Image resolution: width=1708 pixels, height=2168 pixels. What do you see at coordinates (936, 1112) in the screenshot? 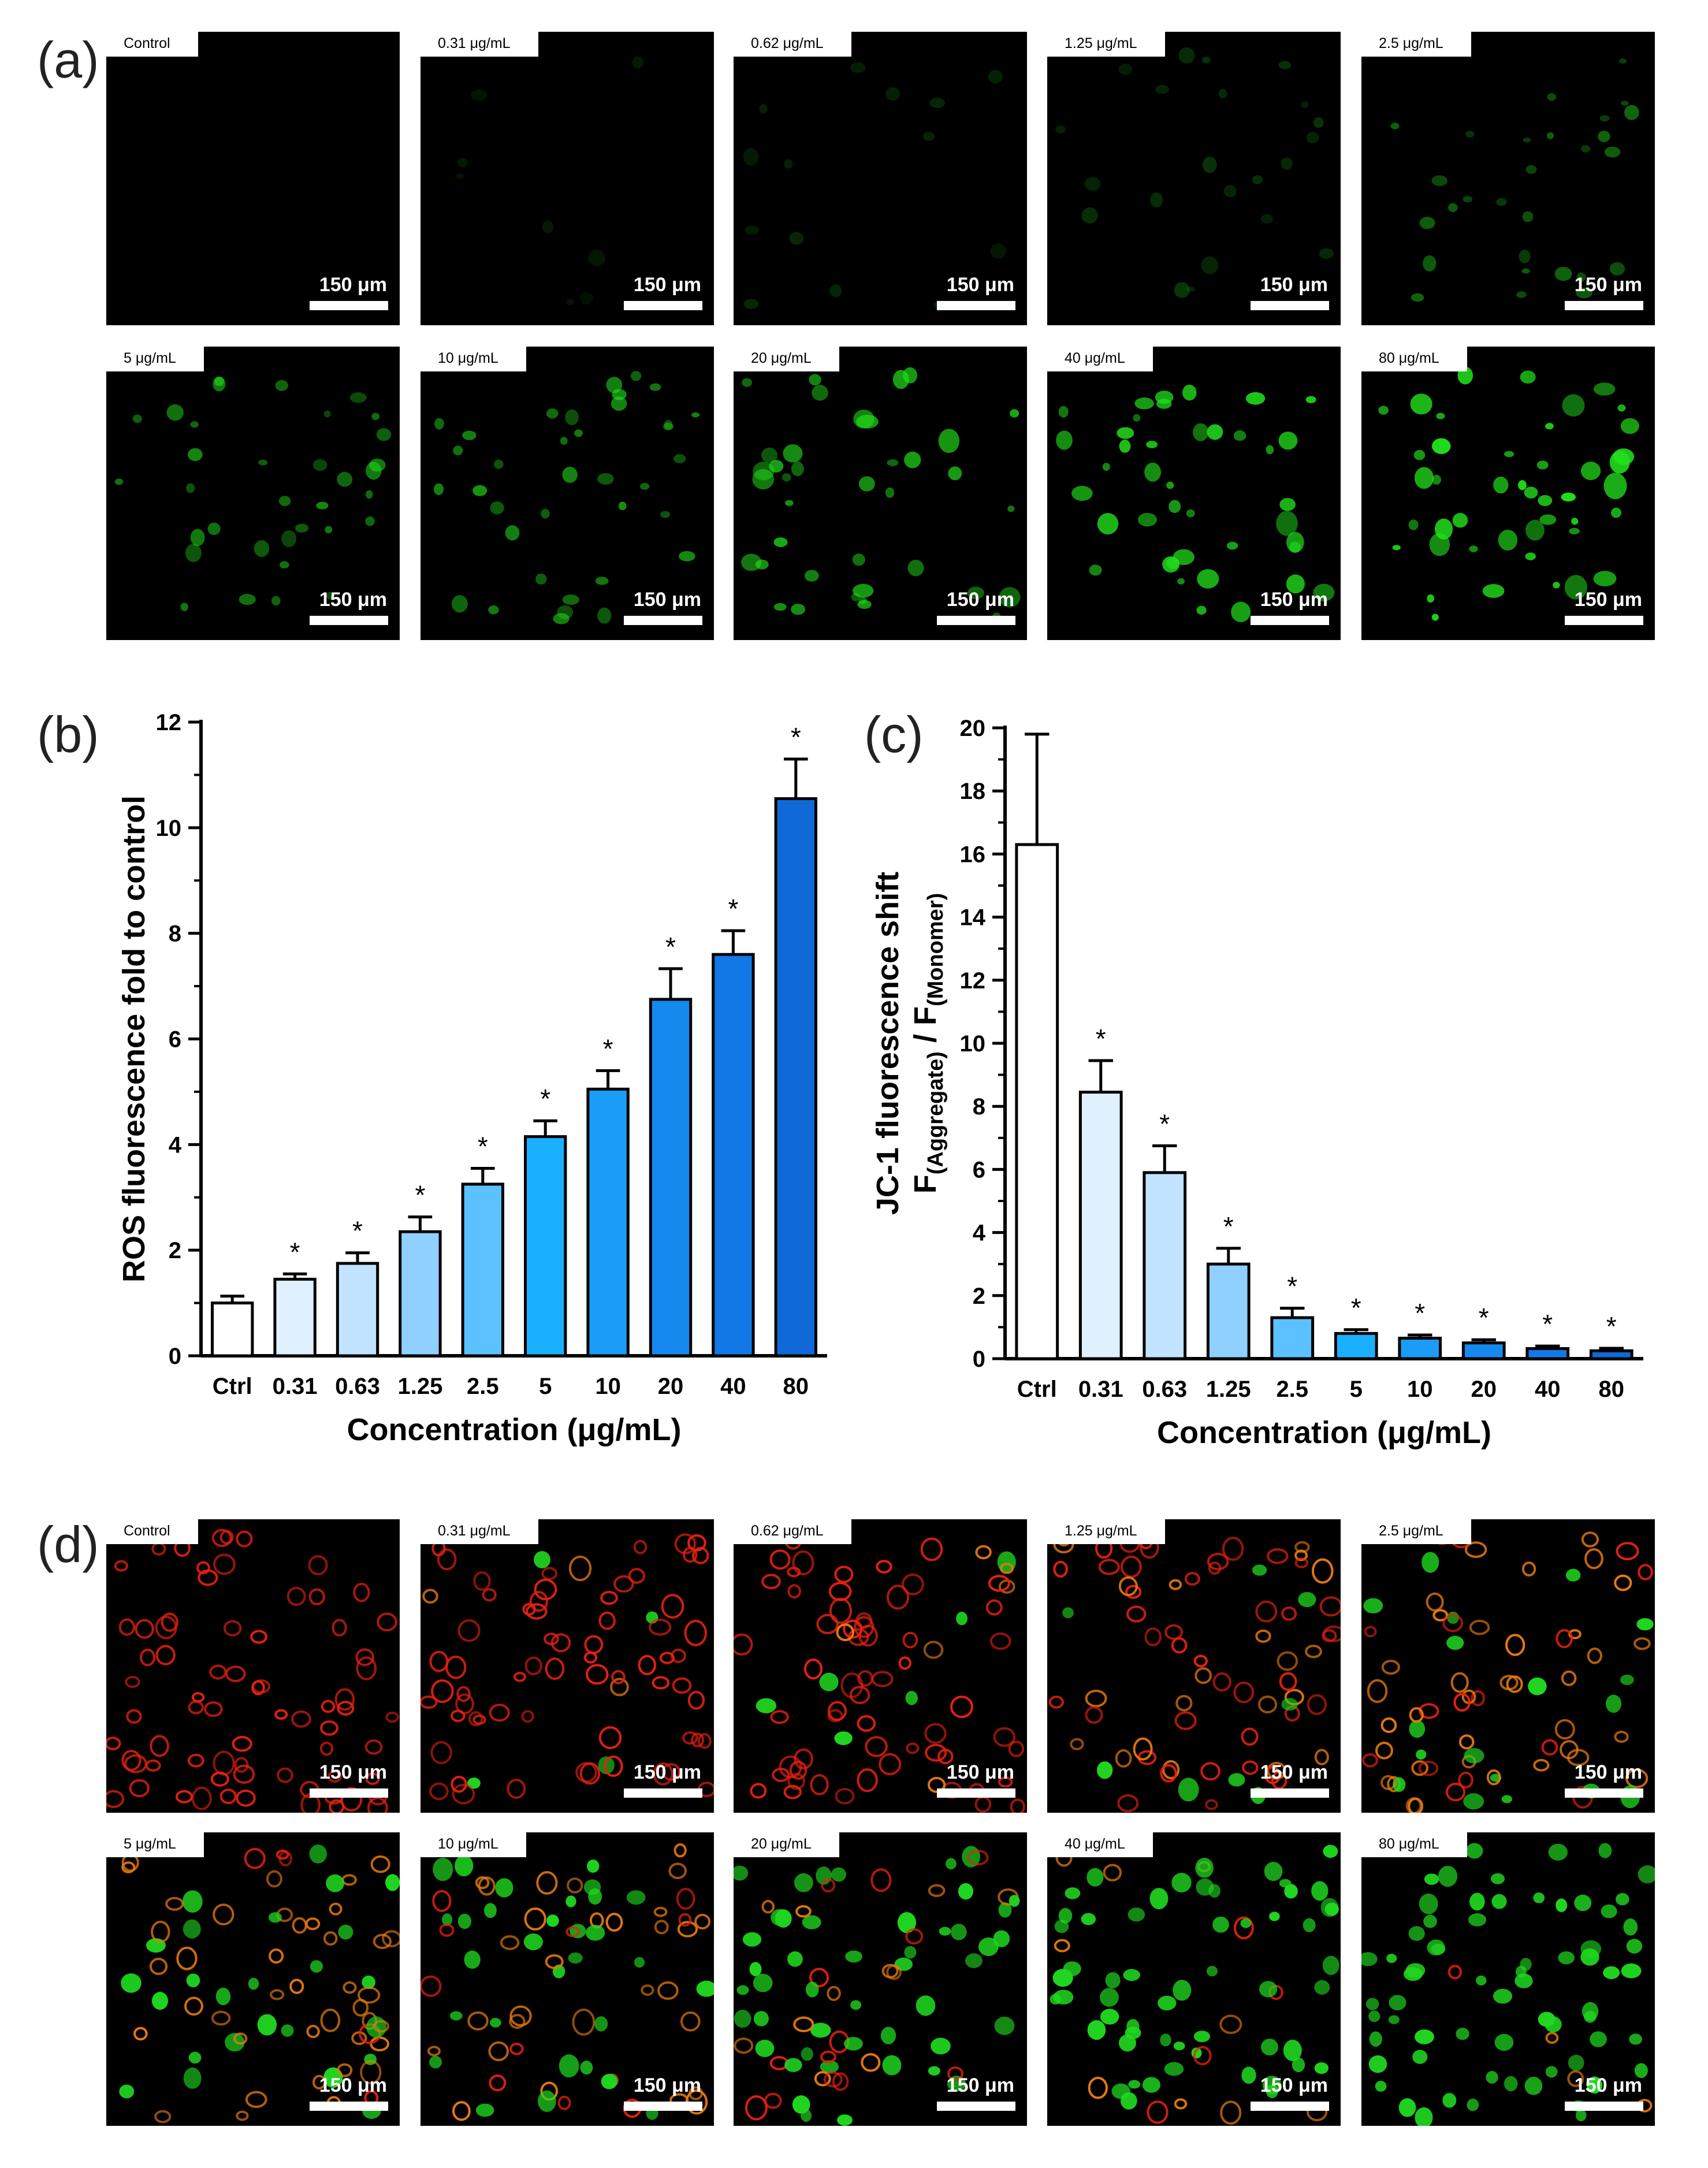
I see `ylabel-sub-aggregate: (Aggregate)` at bounding box center [936, 1112].